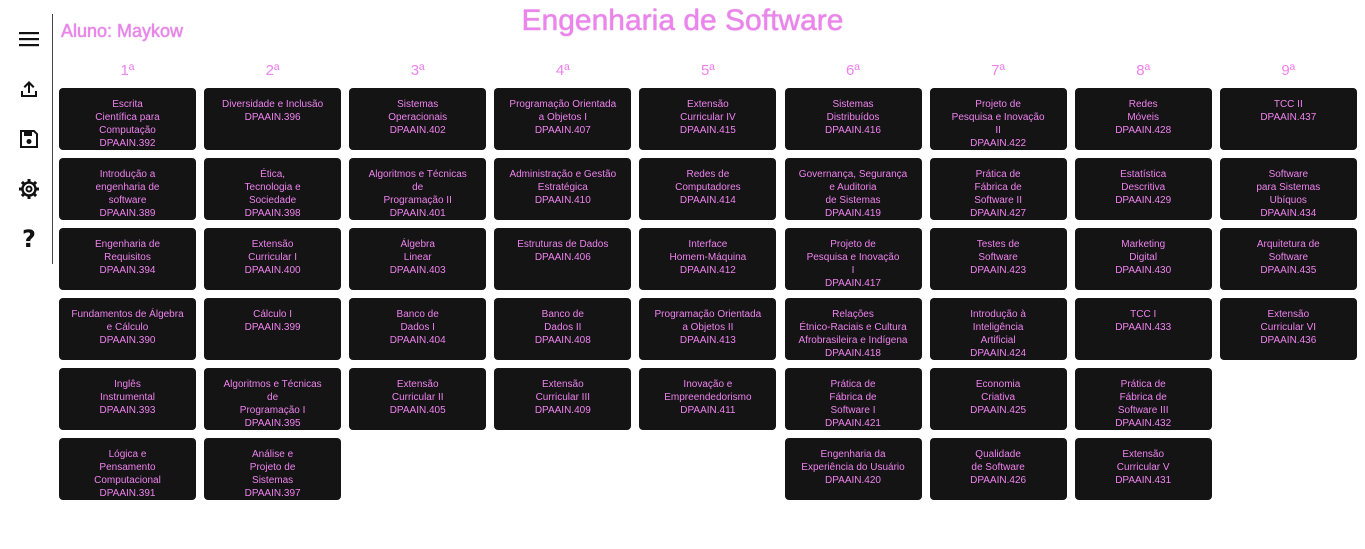  What do you see at coordinates (708, 399) in the screenshot?
I see `course-card: Inovação e Empreendedorismo DPAAIN.411` at bounding box center [708, 399].